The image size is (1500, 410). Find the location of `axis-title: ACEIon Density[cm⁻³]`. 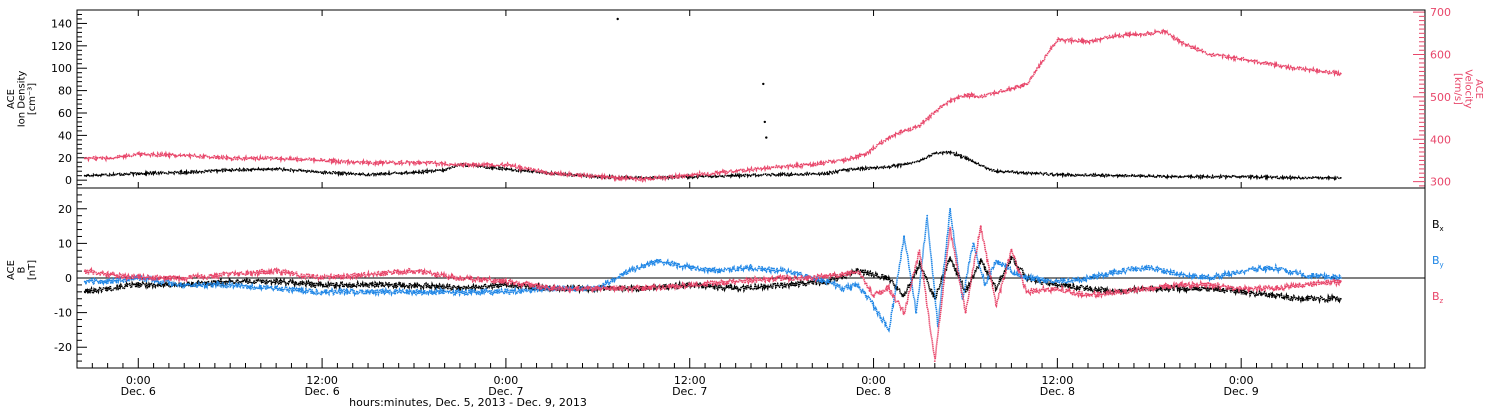

axis-title: ACEIon Density[cm⁻³] is located at coordinates (22, 99).